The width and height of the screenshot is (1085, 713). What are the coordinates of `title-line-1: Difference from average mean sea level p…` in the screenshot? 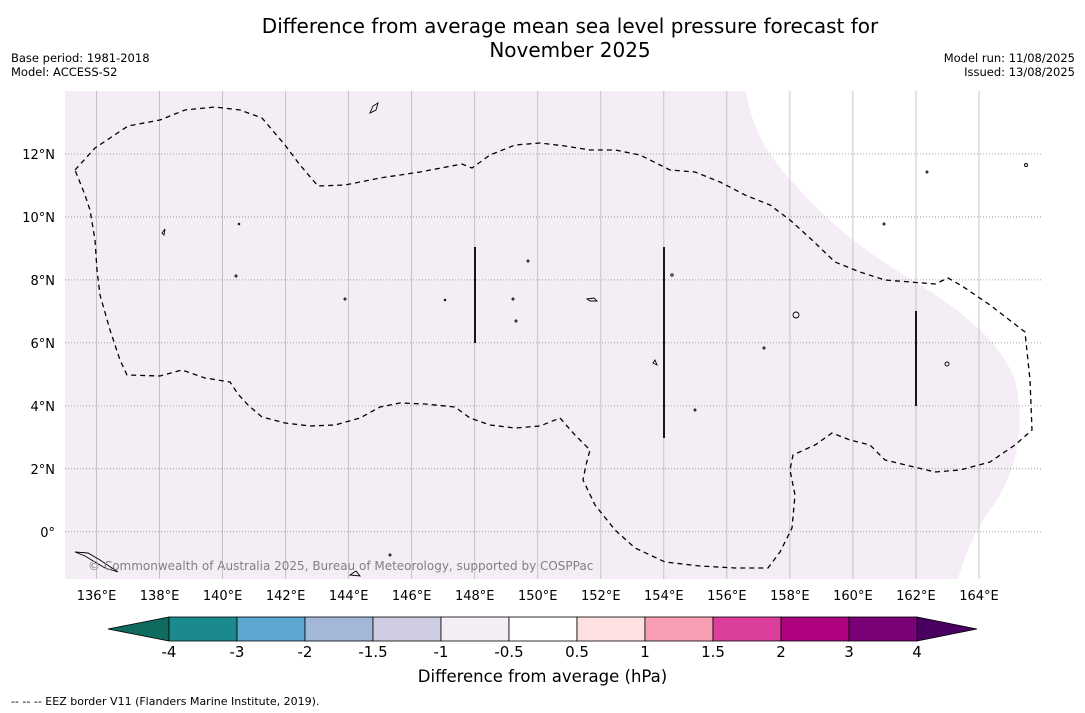 It's located at (570, 26).